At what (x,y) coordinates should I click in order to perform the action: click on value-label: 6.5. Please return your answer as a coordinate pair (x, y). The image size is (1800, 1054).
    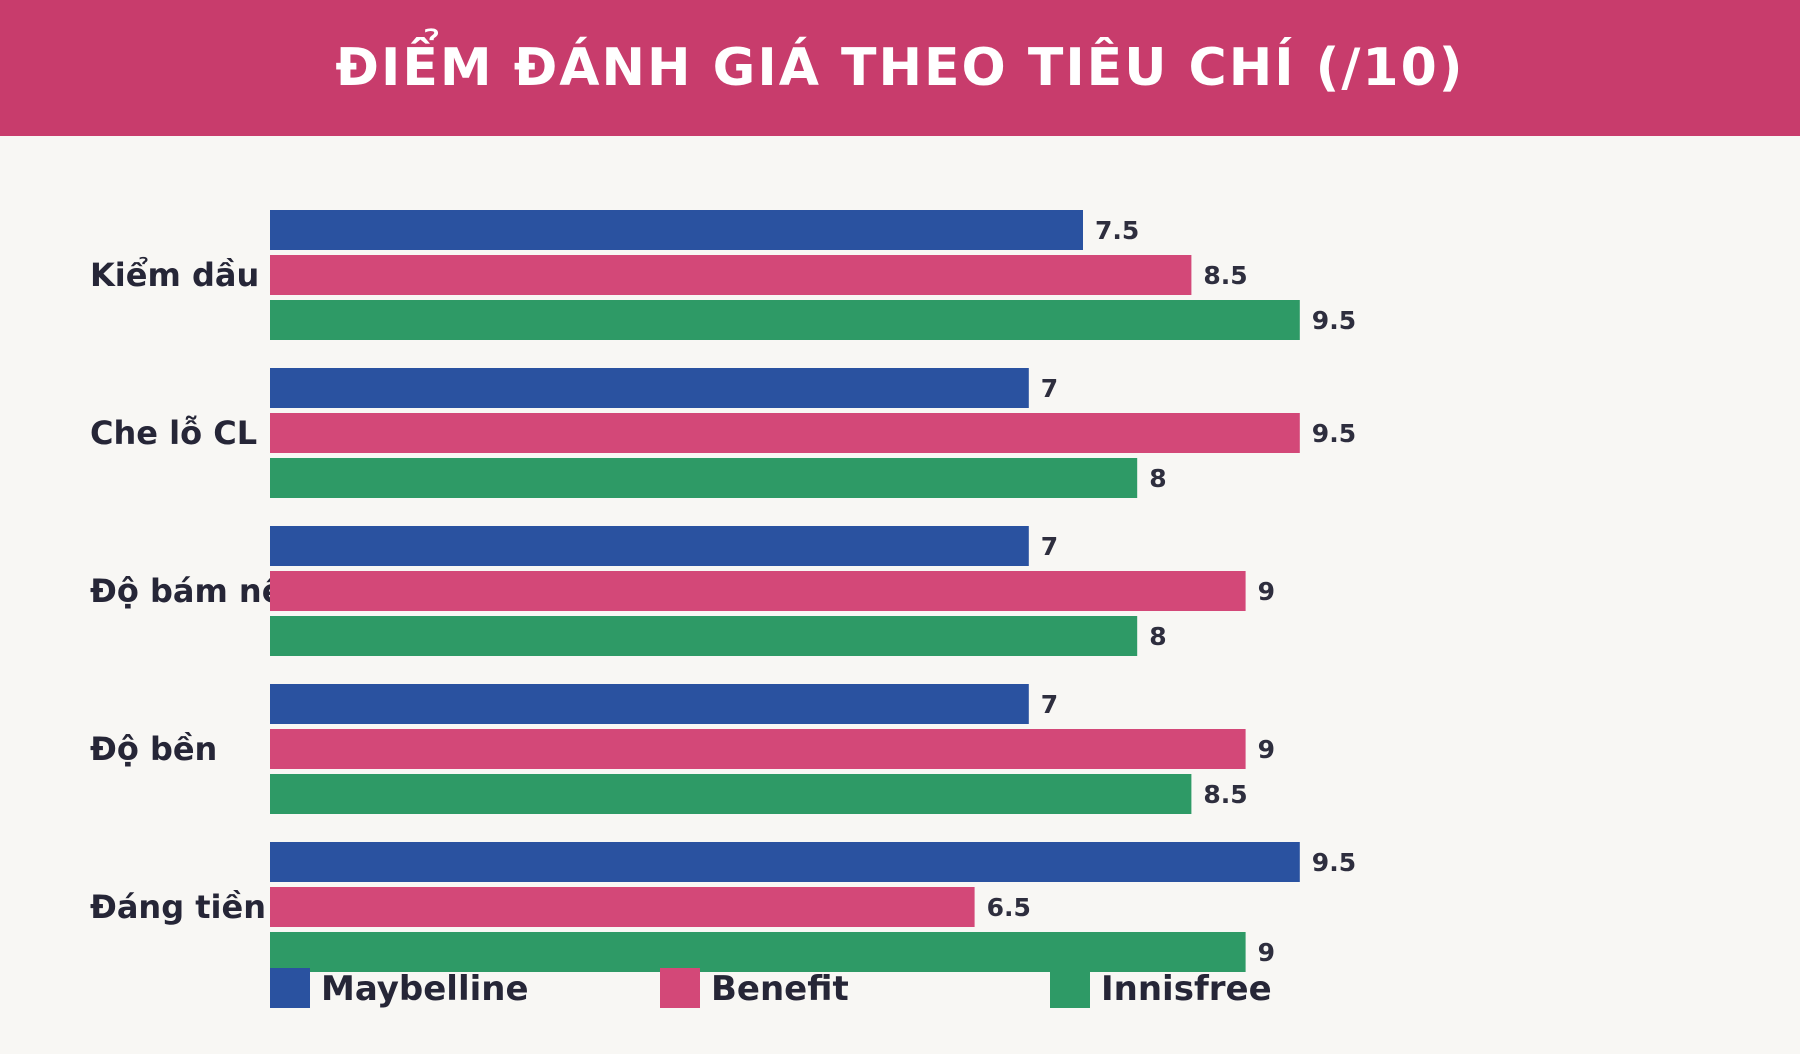
    Looking at the image, I should click on (1009, 907).